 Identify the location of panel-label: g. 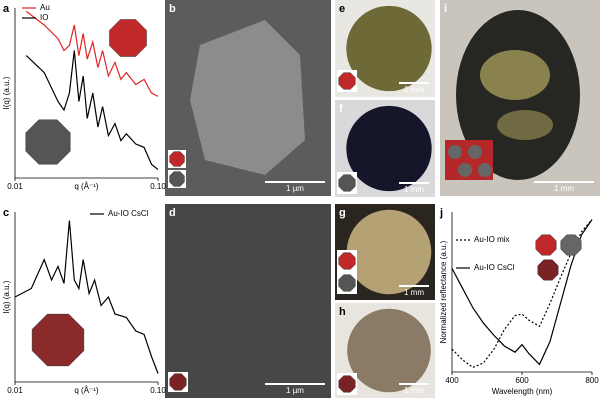
(342, 213).